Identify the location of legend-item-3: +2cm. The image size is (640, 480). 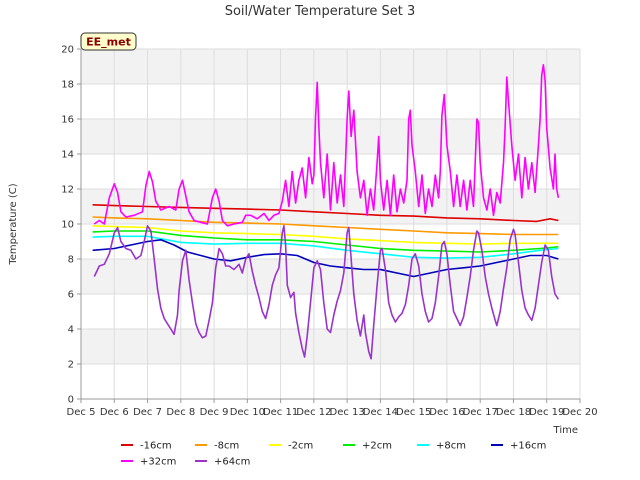
(367, 446).